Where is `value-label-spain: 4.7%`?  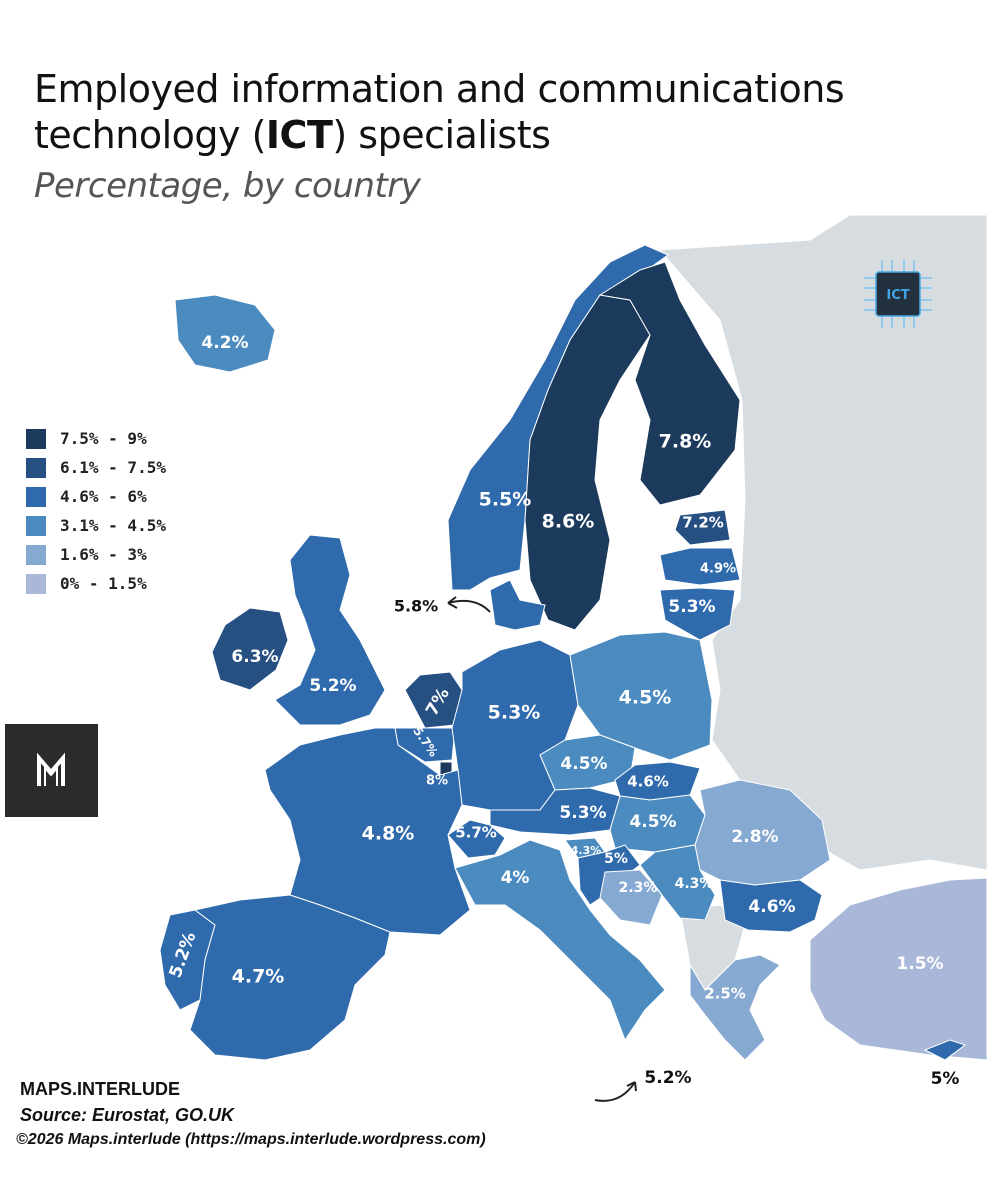 value-label-spain: 4.7% is located at coordinates (258, 977).